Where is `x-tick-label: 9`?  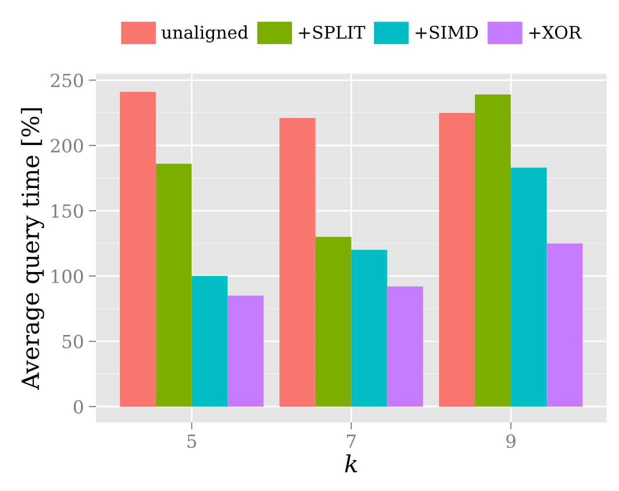 x-tick-label: 9 is located at coordinates (511, 441).